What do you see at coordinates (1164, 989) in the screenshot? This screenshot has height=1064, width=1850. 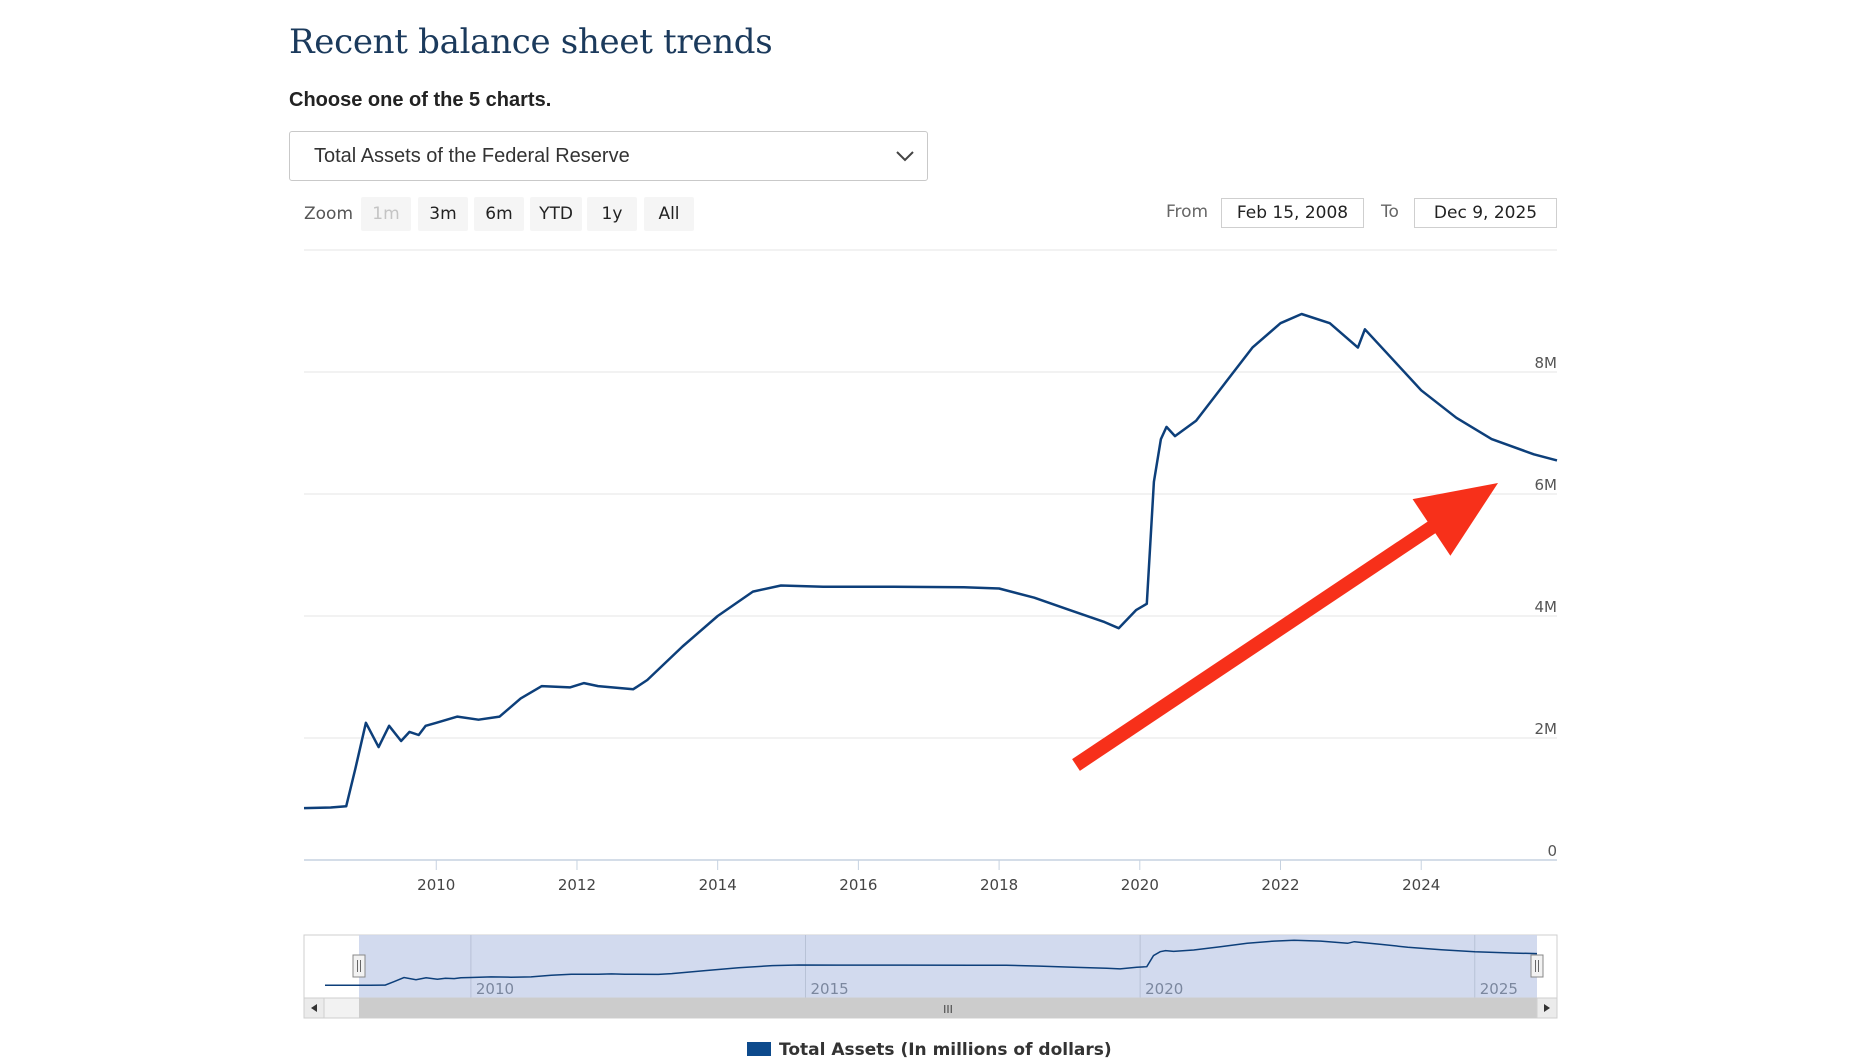 I see `navigator-tick-label: 2020` at bounding box center [1164, 989].